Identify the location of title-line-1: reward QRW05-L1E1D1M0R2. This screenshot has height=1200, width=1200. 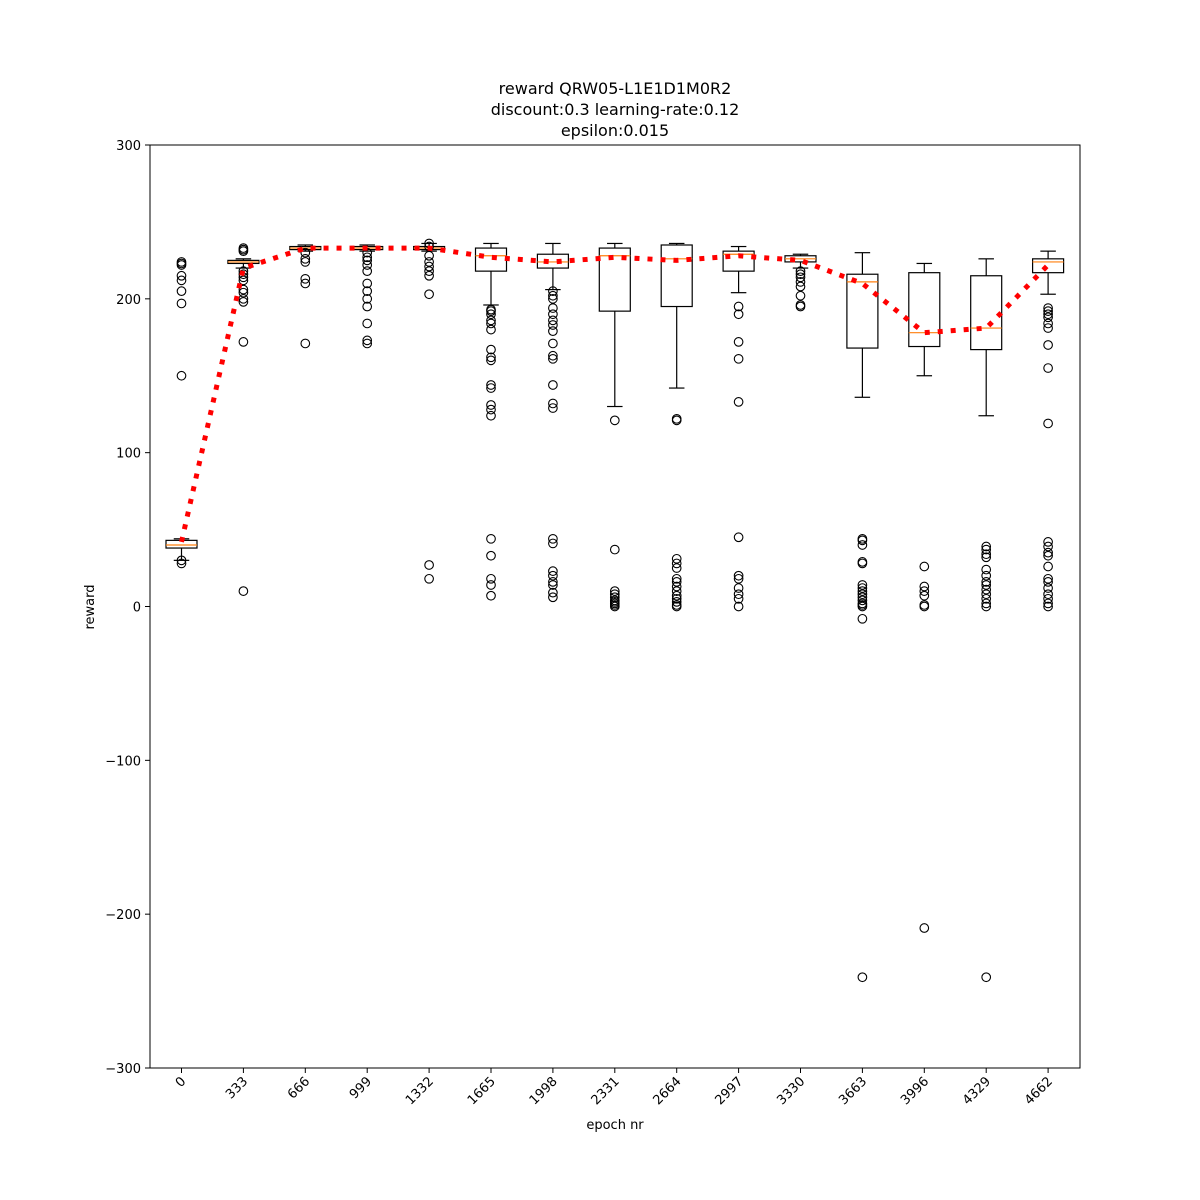
(615, 88).